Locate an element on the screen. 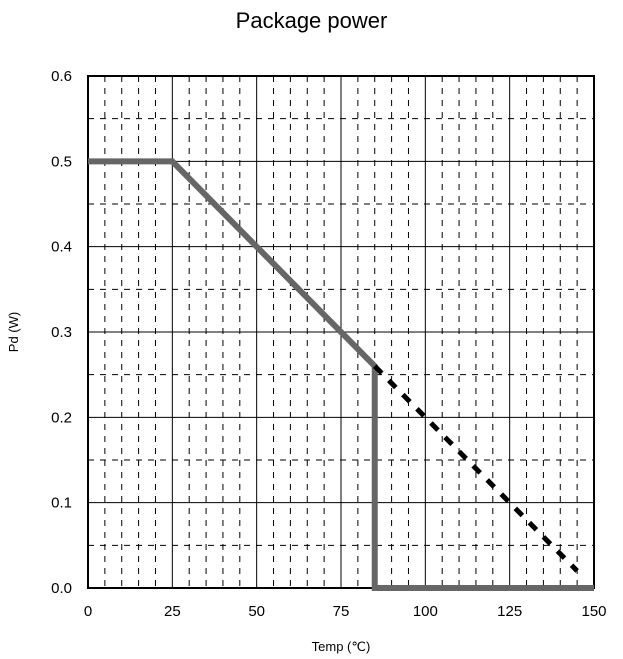  y-axis-label: Pd (W) is located at coordinates (13, 332).